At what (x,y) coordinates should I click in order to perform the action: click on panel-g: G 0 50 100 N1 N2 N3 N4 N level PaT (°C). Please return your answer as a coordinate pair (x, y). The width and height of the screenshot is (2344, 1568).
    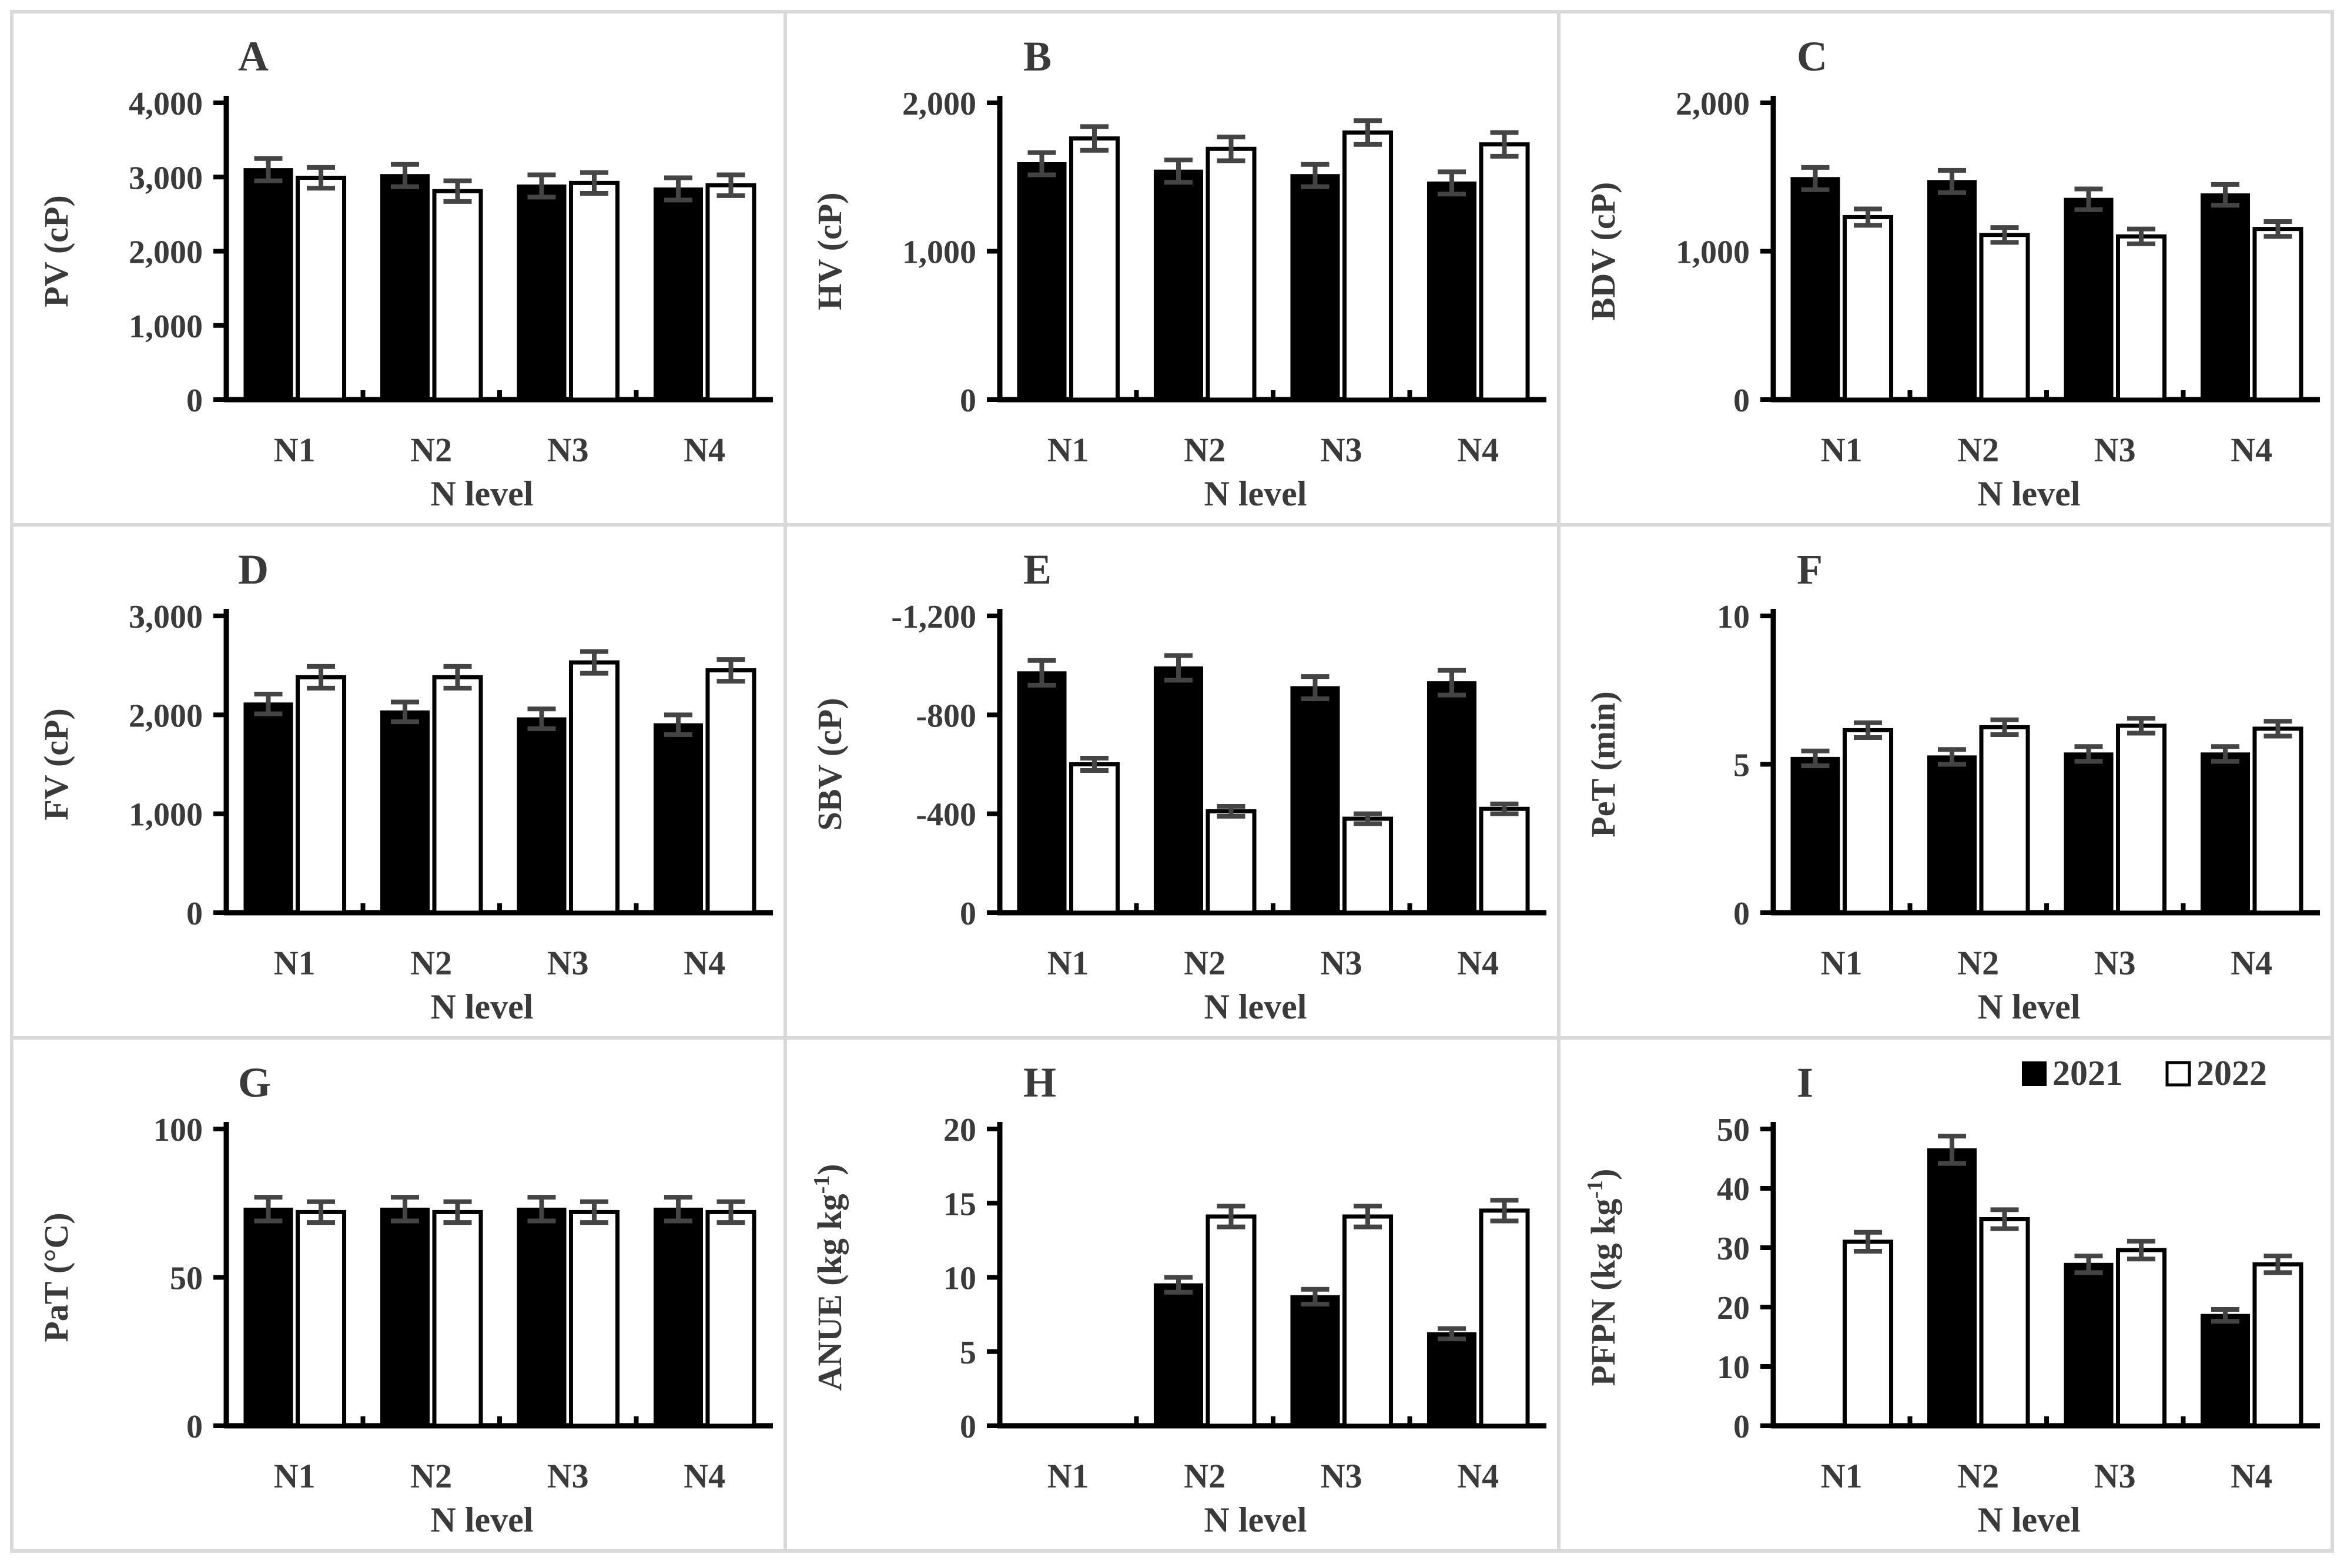
    Looking at the image, I should click on (399, 1294).